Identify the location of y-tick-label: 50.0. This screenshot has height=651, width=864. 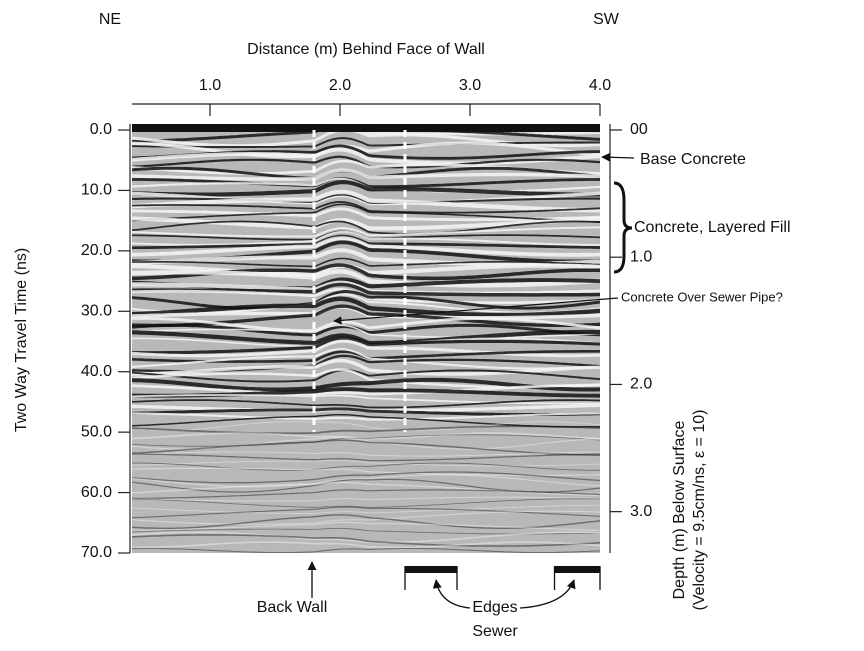
(96, 431).